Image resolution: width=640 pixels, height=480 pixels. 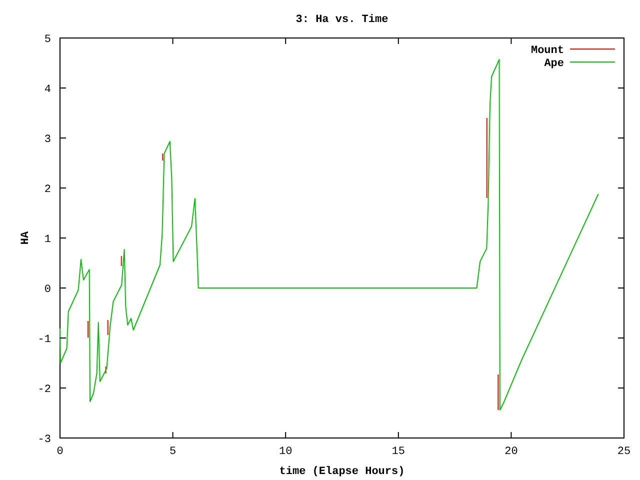 What do you see at coordinates (285, 452) in the screenshot?
I see `x-tick-label: 10` at bounding box center [285, 452].